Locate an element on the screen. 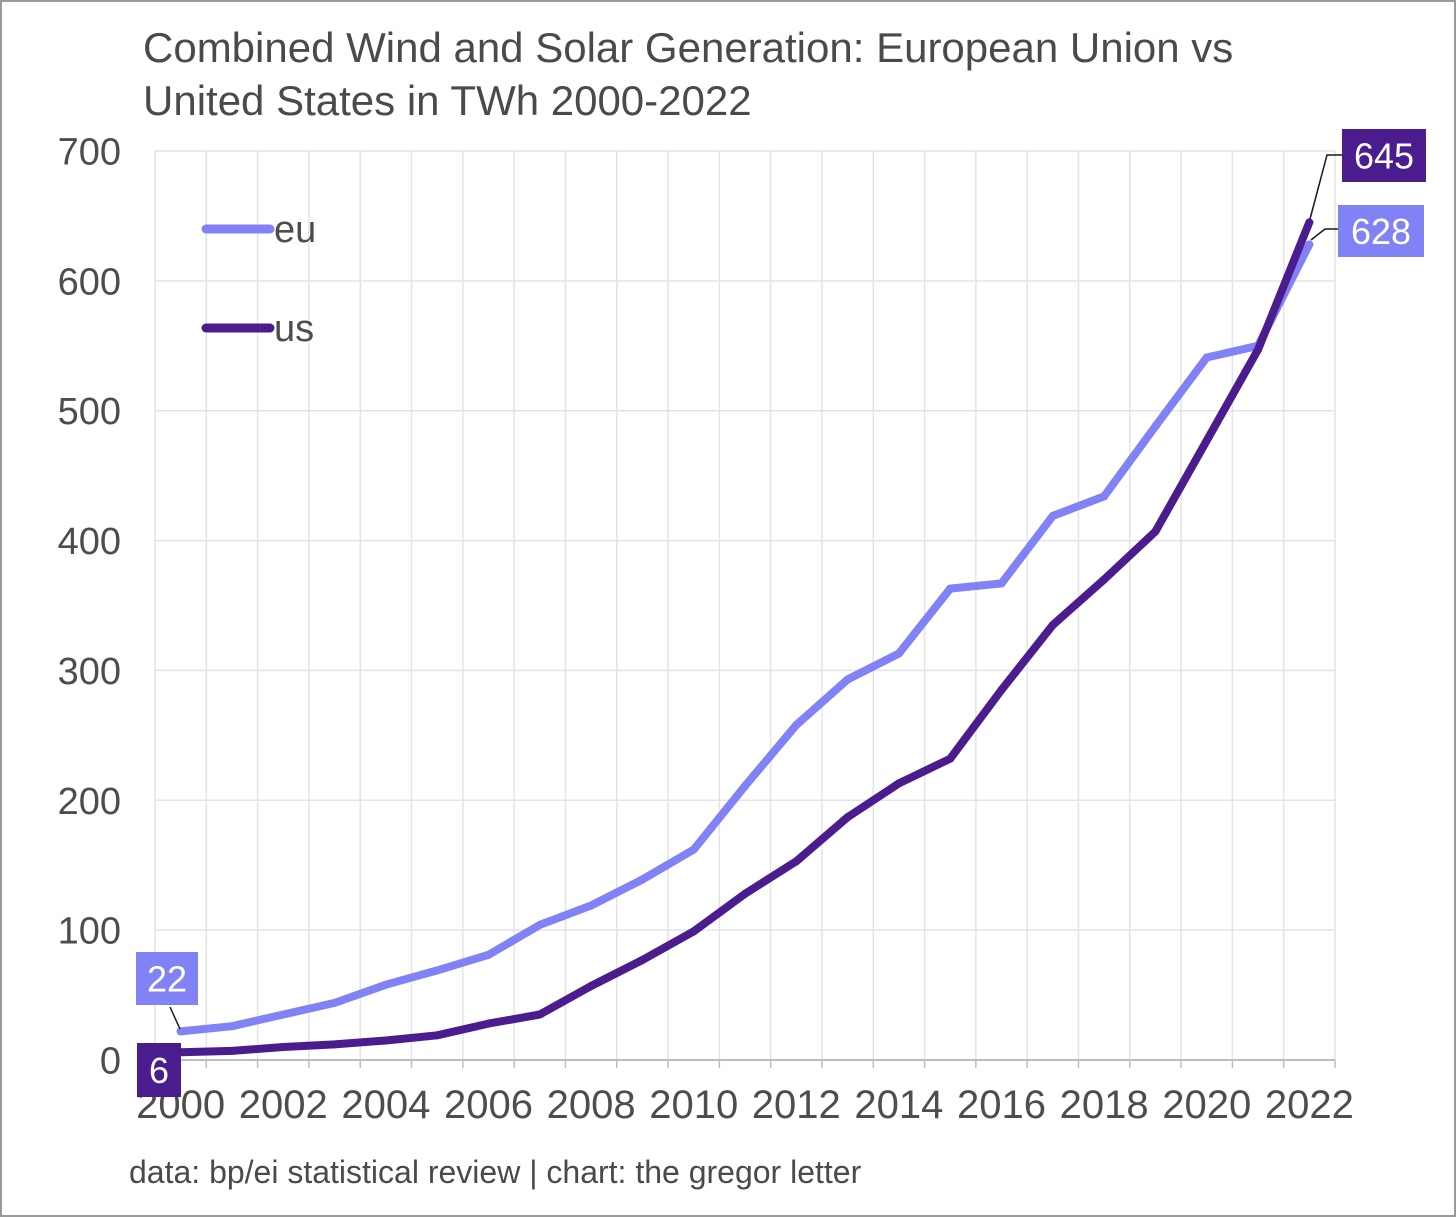  data-point-eu-2007 is located at coordinates (539, 924).